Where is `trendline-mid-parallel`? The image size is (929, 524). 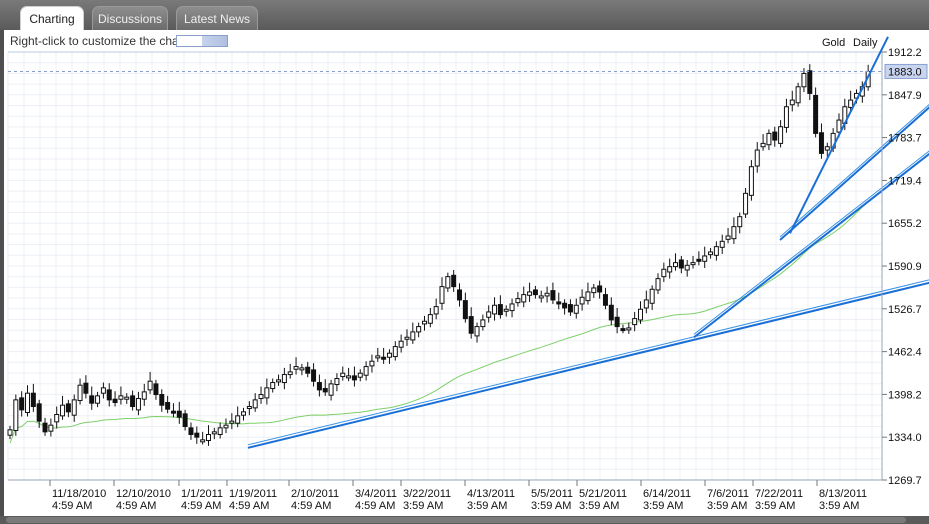
trendline-mid-parallel is located at coordinates (811, 242).